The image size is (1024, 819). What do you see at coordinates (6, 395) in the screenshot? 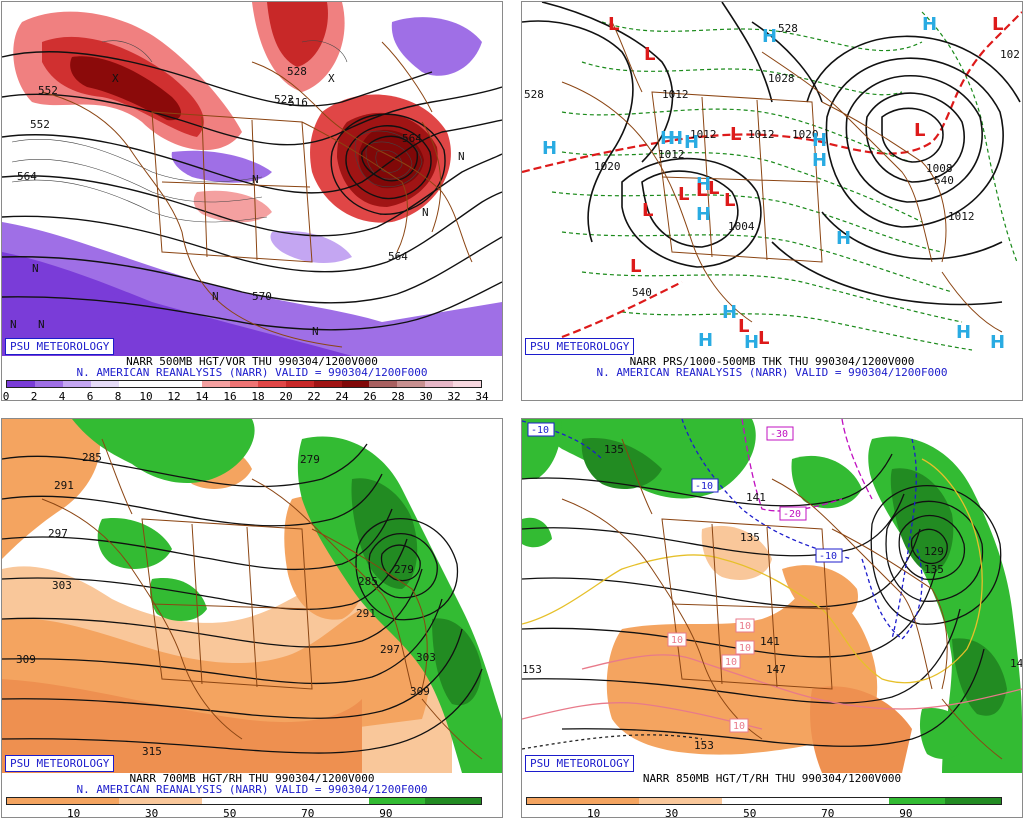
I see `colorbar-tick-label: 0` at bounding box center [6, 395].